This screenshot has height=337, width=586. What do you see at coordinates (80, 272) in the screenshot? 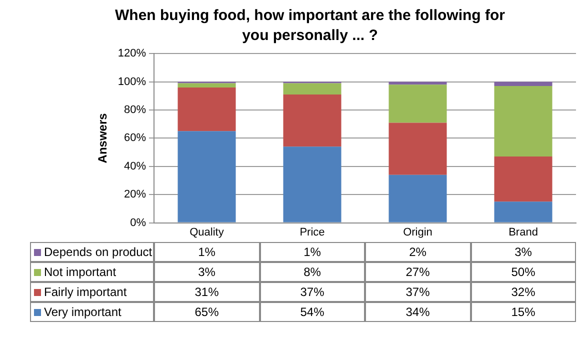
I see `legend-label: Not important` at bounding box center [80, 272].